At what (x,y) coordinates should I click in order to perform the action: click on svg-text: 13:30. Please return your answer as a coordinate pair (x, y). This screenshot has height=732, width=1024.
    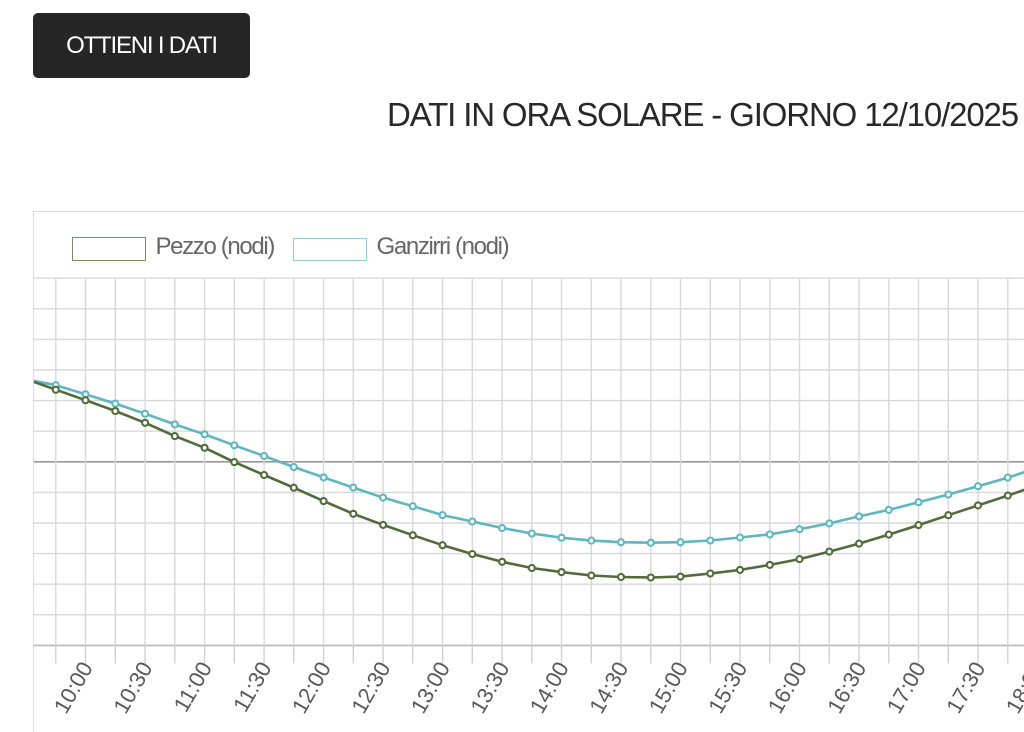
    Looking at the image, I should click on (489, 687).